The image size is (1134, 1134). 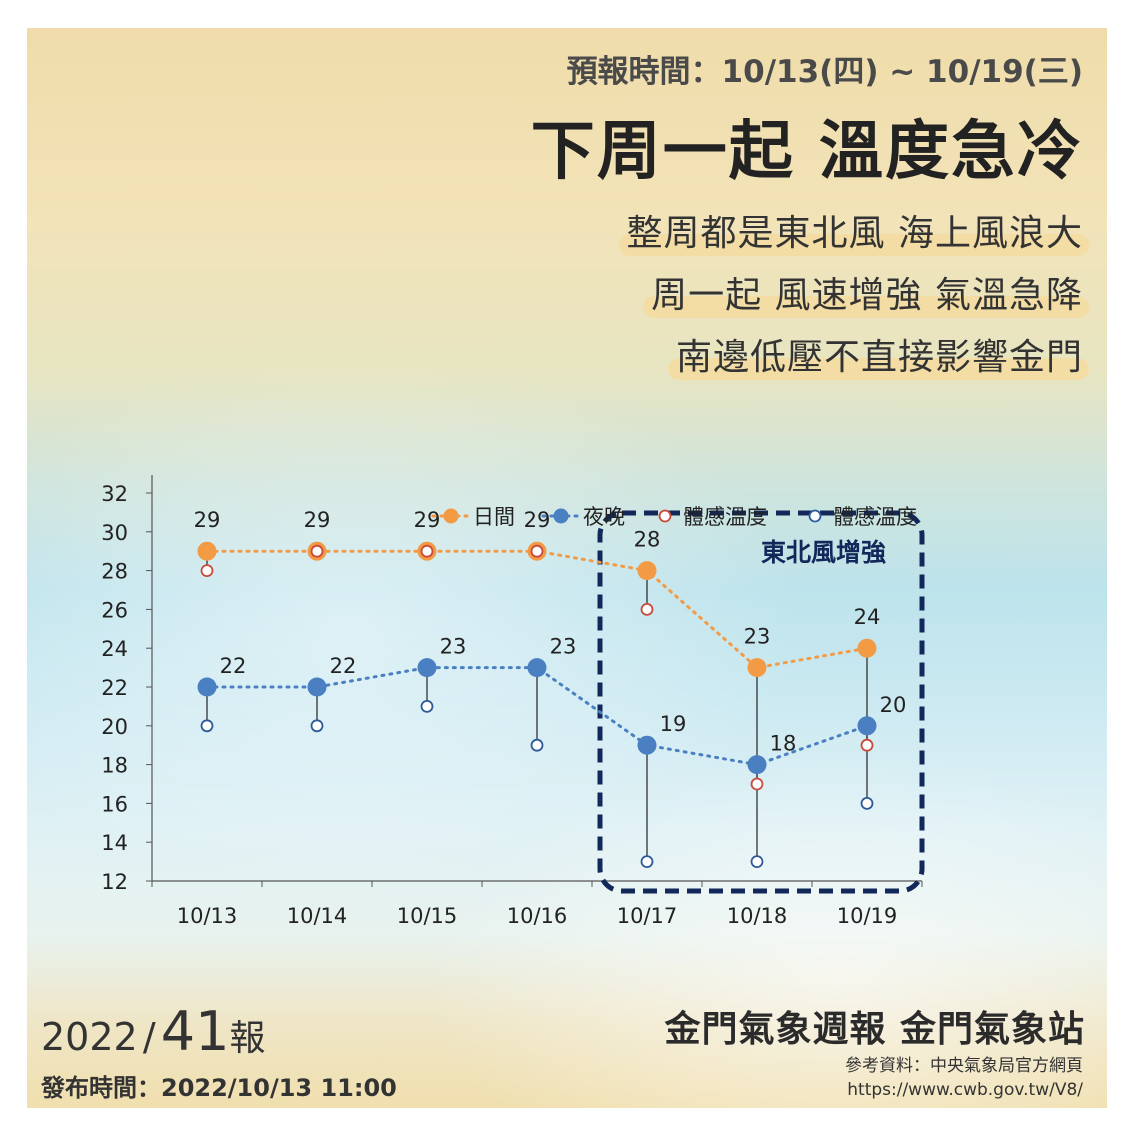 What do you see at coordinates (853, 230) in the screenshot?
I see `summary-line-1: 整周都是東北風 海上風浪大` at bounding box center [853, 230].